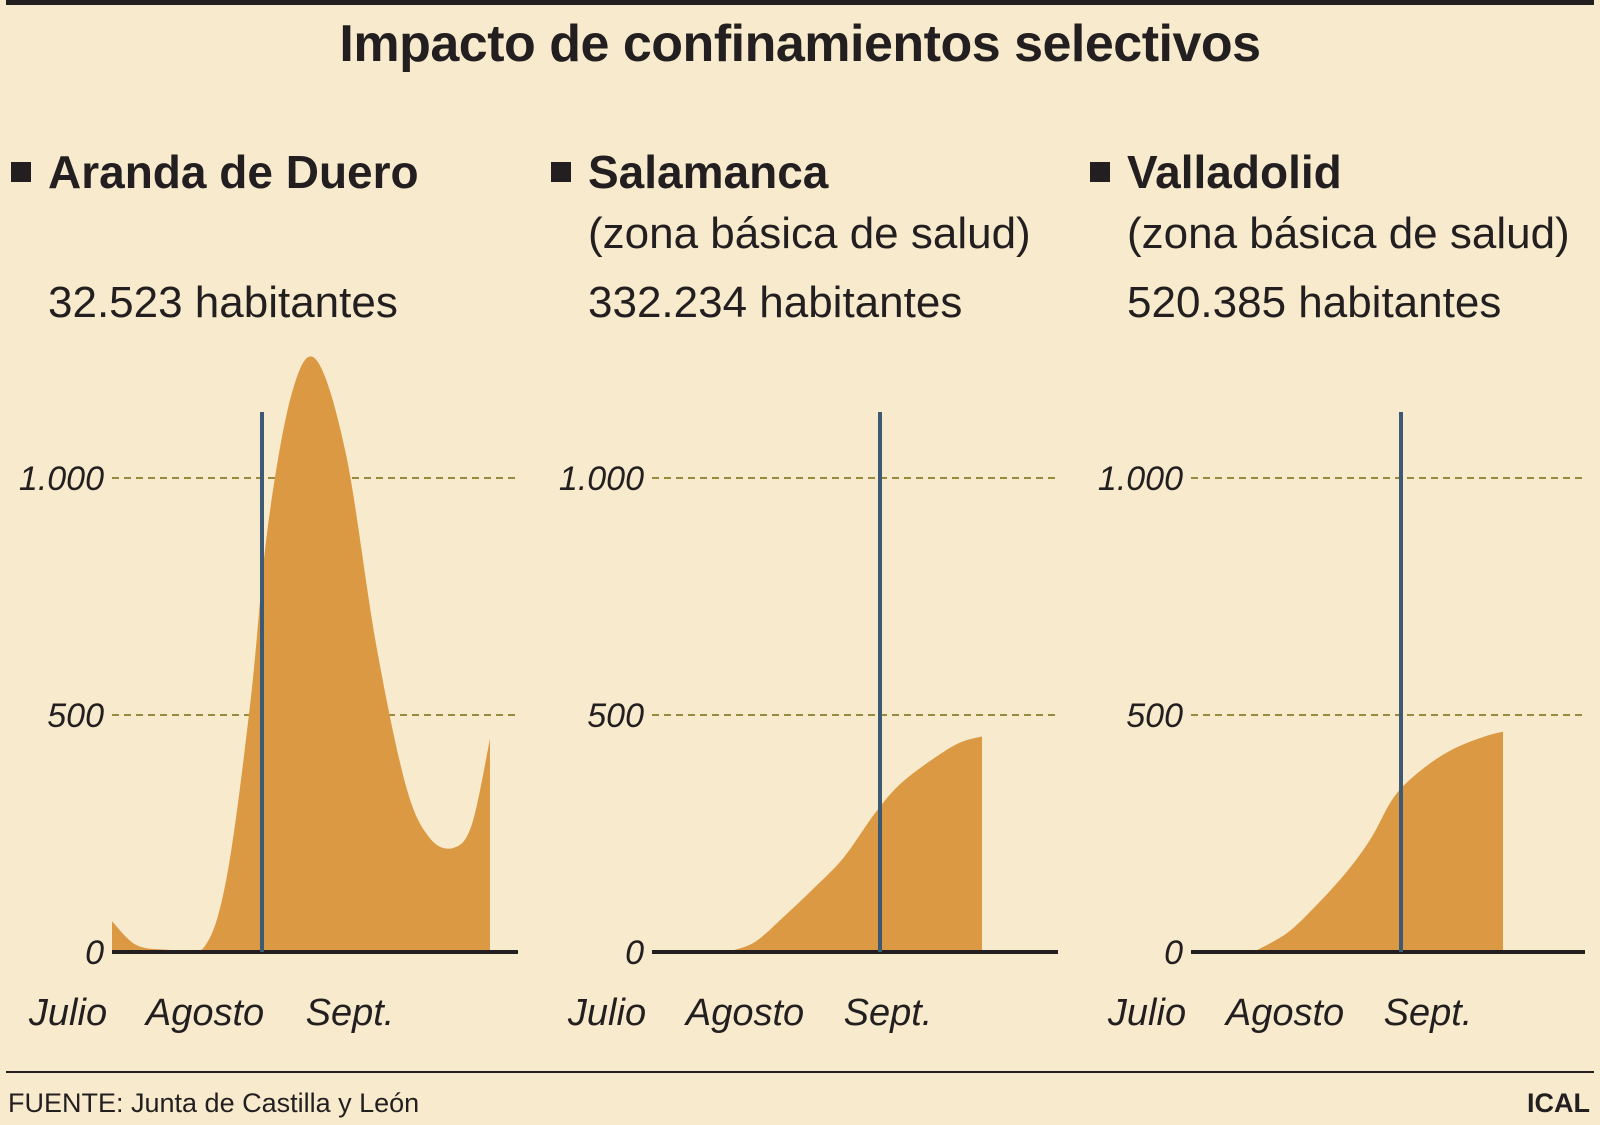  I want to click on top-rule, so click(800, 2).